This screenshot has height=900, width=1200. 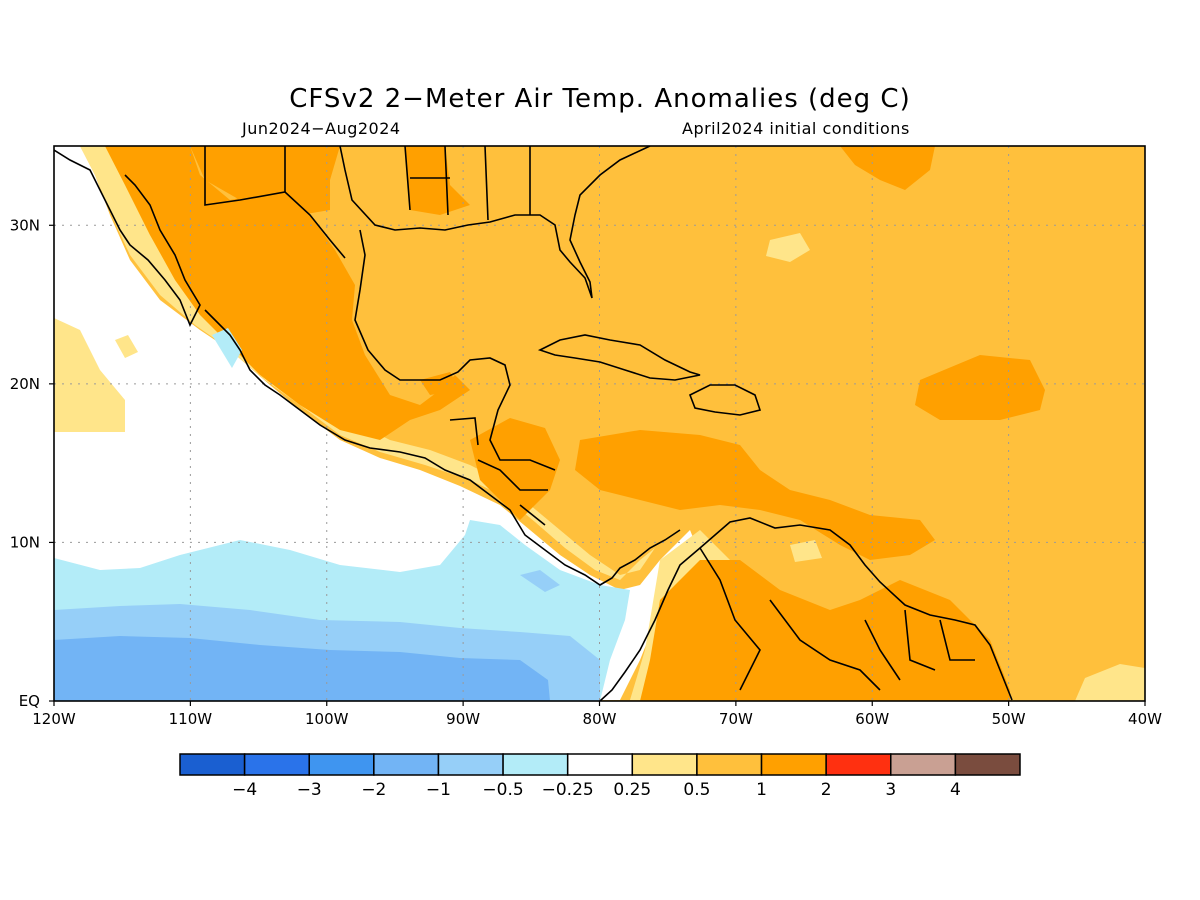 I want to click on anomaly-region-mexico-hot, so click(x=287, y=293).